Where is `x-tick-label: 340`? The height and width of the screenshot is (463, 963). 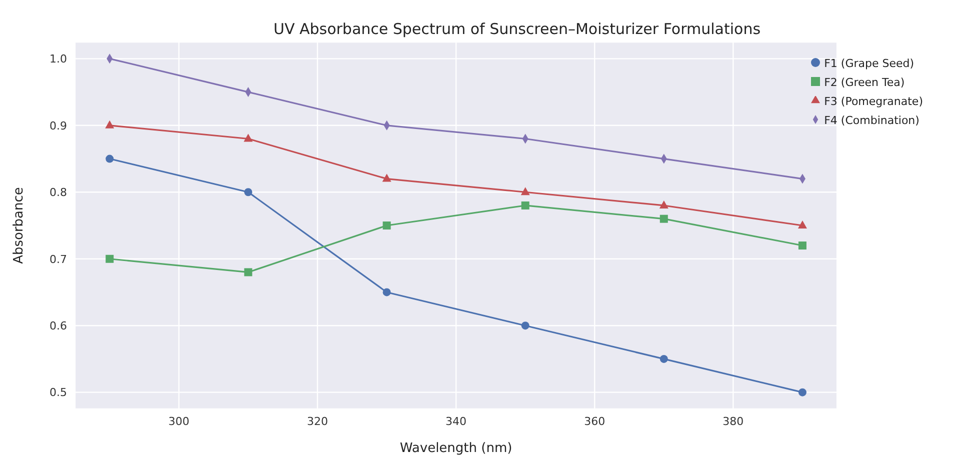
x-tick-label: 340 is located at coordinates (456, 421).